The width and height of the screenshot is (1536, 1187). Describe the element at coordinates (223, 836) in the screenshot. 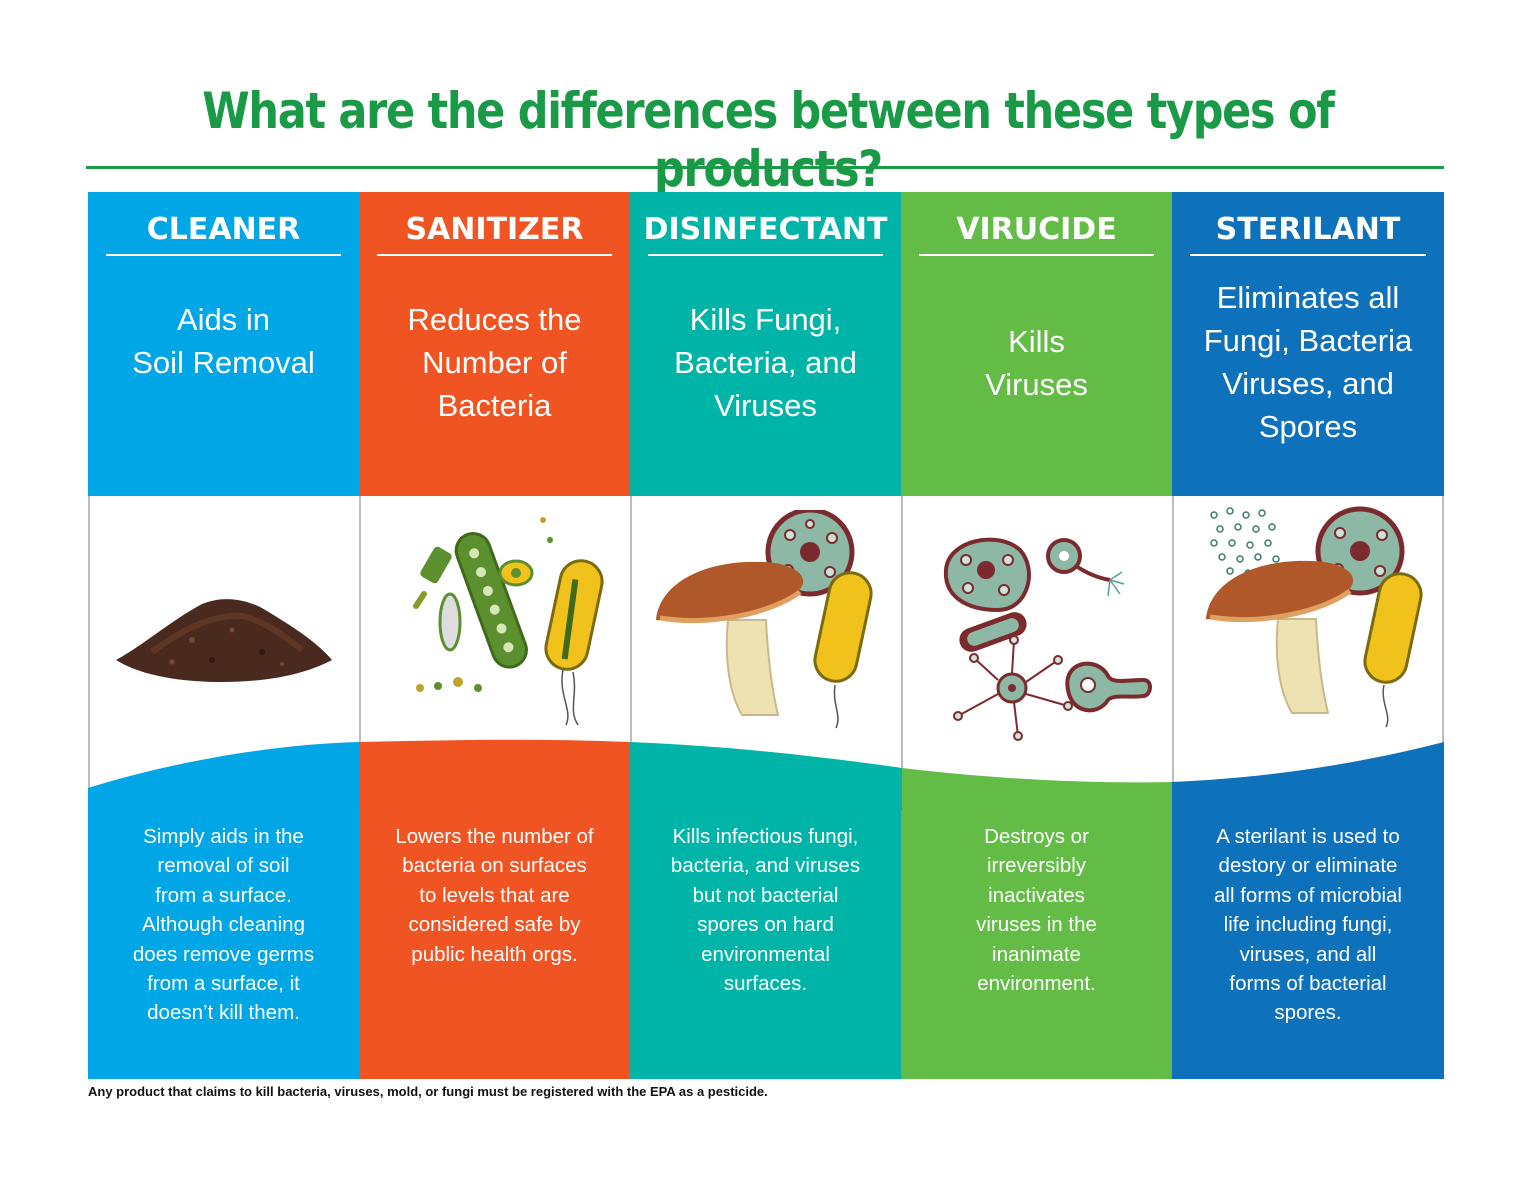

I see `detail-line: Simply aids in the` at that location.